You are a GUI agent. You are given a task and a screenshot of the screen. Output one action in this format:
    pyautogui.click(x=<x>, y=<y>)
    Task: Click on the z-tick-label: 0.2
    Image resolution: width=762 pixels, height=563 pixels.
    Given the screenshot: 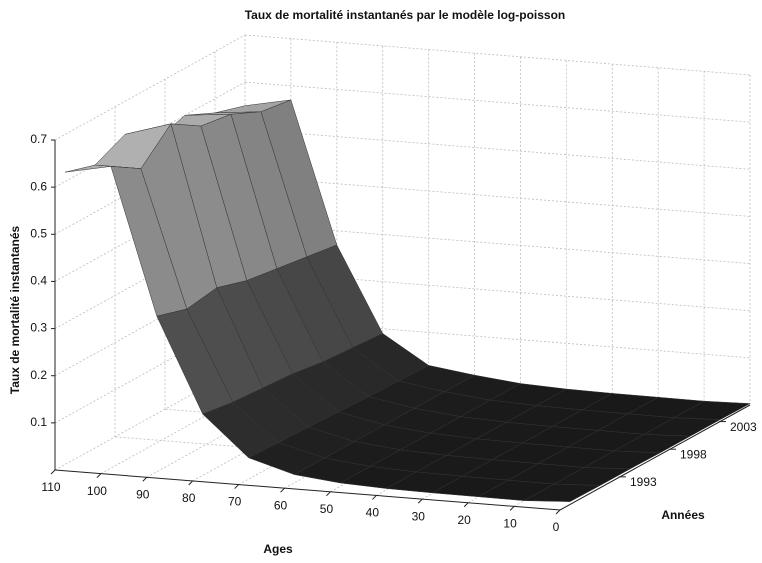 What is the action you would take?
    pyautogui.click(x=38, y=375)
    